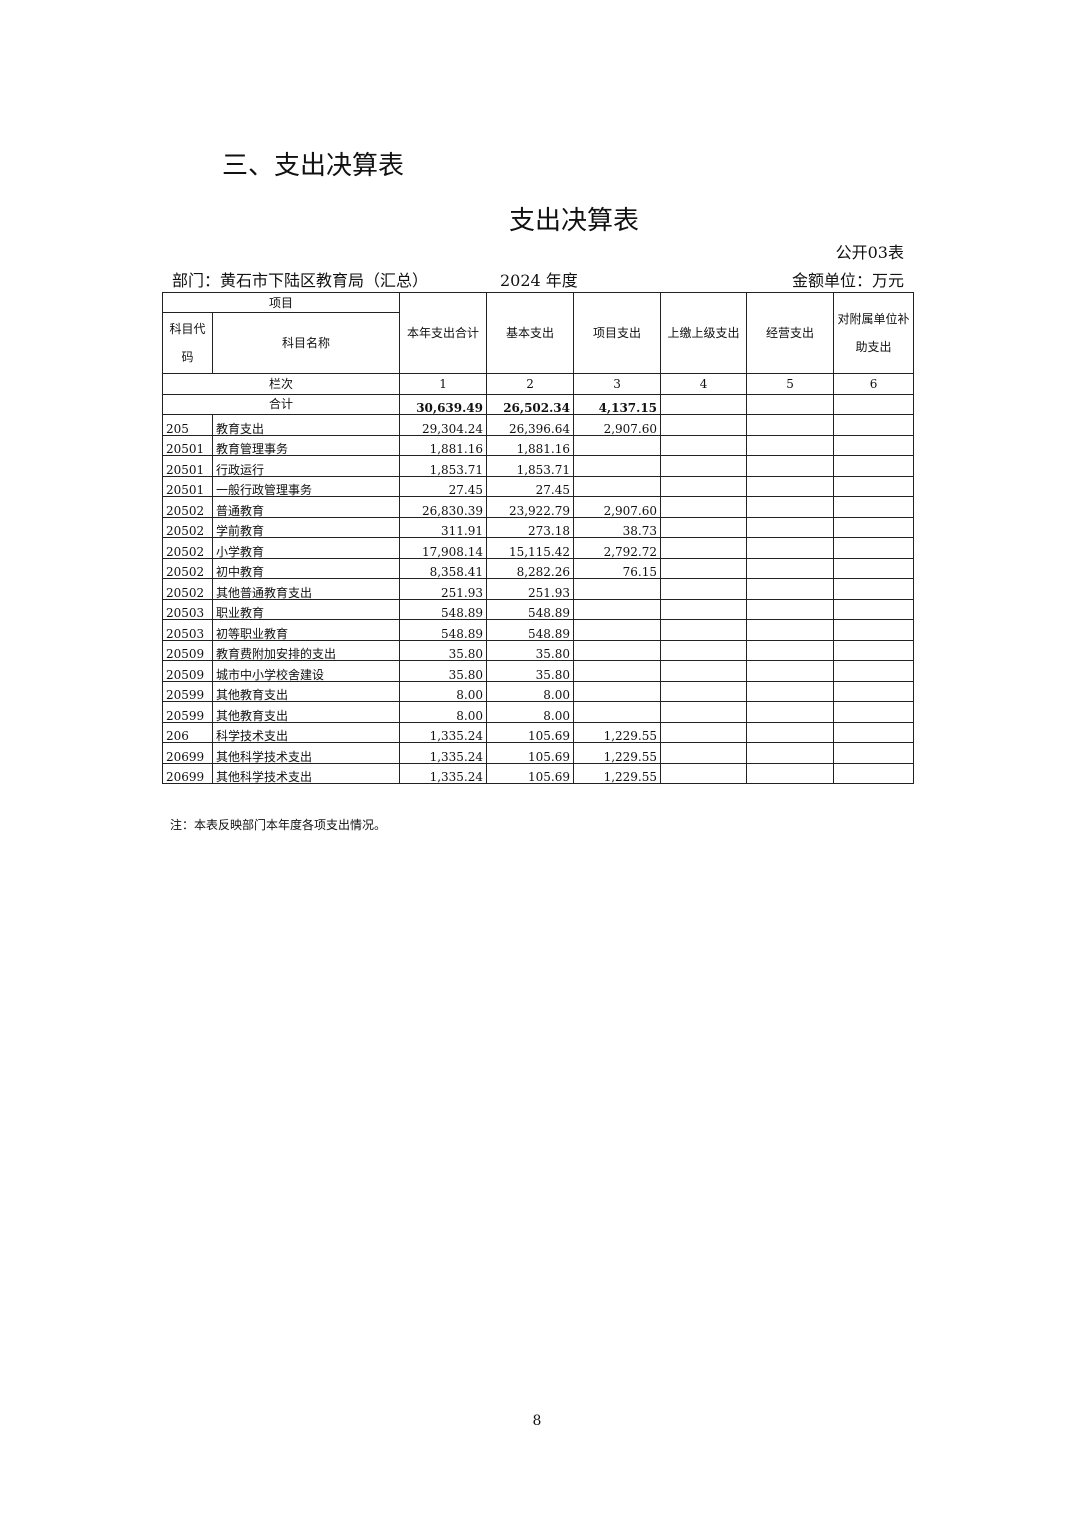  Describe the element at coordinates (869, 252) in the screenshot. I see `table-number: 公开03表` at that location.